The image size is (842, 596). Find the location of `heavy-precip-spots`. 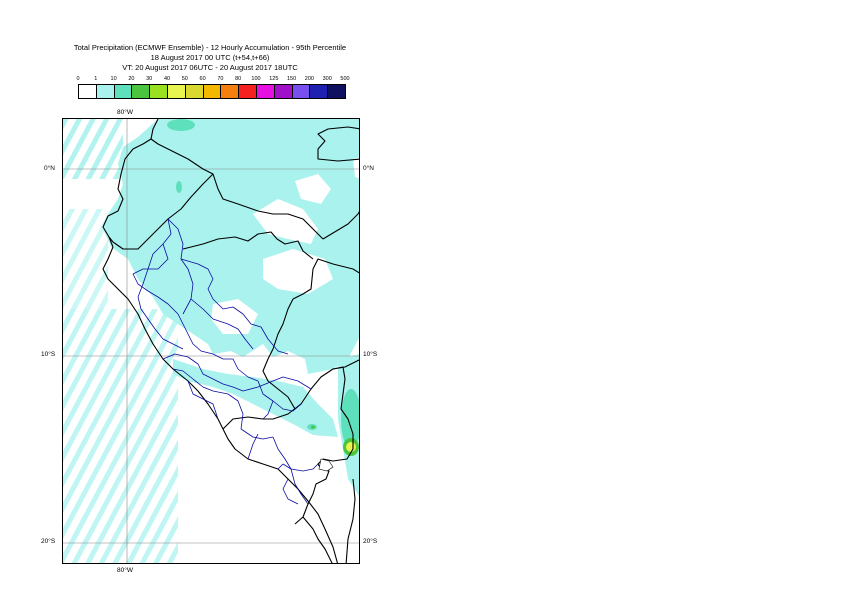

heavy-precip-spots is located at coordinates (263, 287).